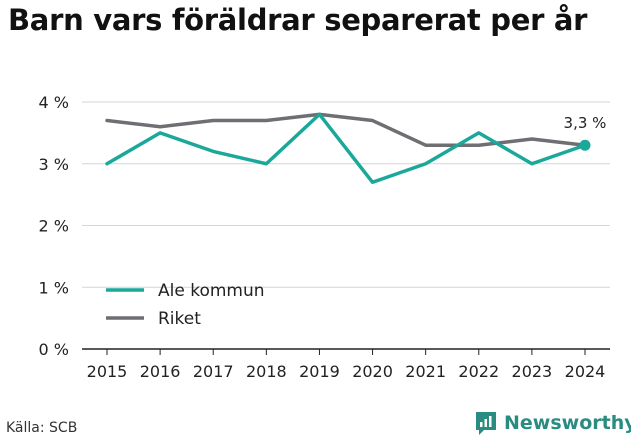 Image resolution: width=631 pixels, height=439 pixels. I want to click on x-tick-label: 2024, so click(585, 371).